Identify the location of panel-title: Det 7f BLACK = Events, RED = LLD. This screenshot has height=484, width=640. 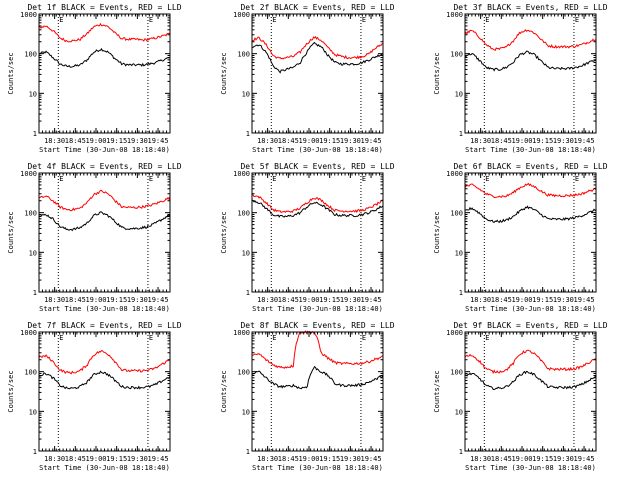
(104, 325).